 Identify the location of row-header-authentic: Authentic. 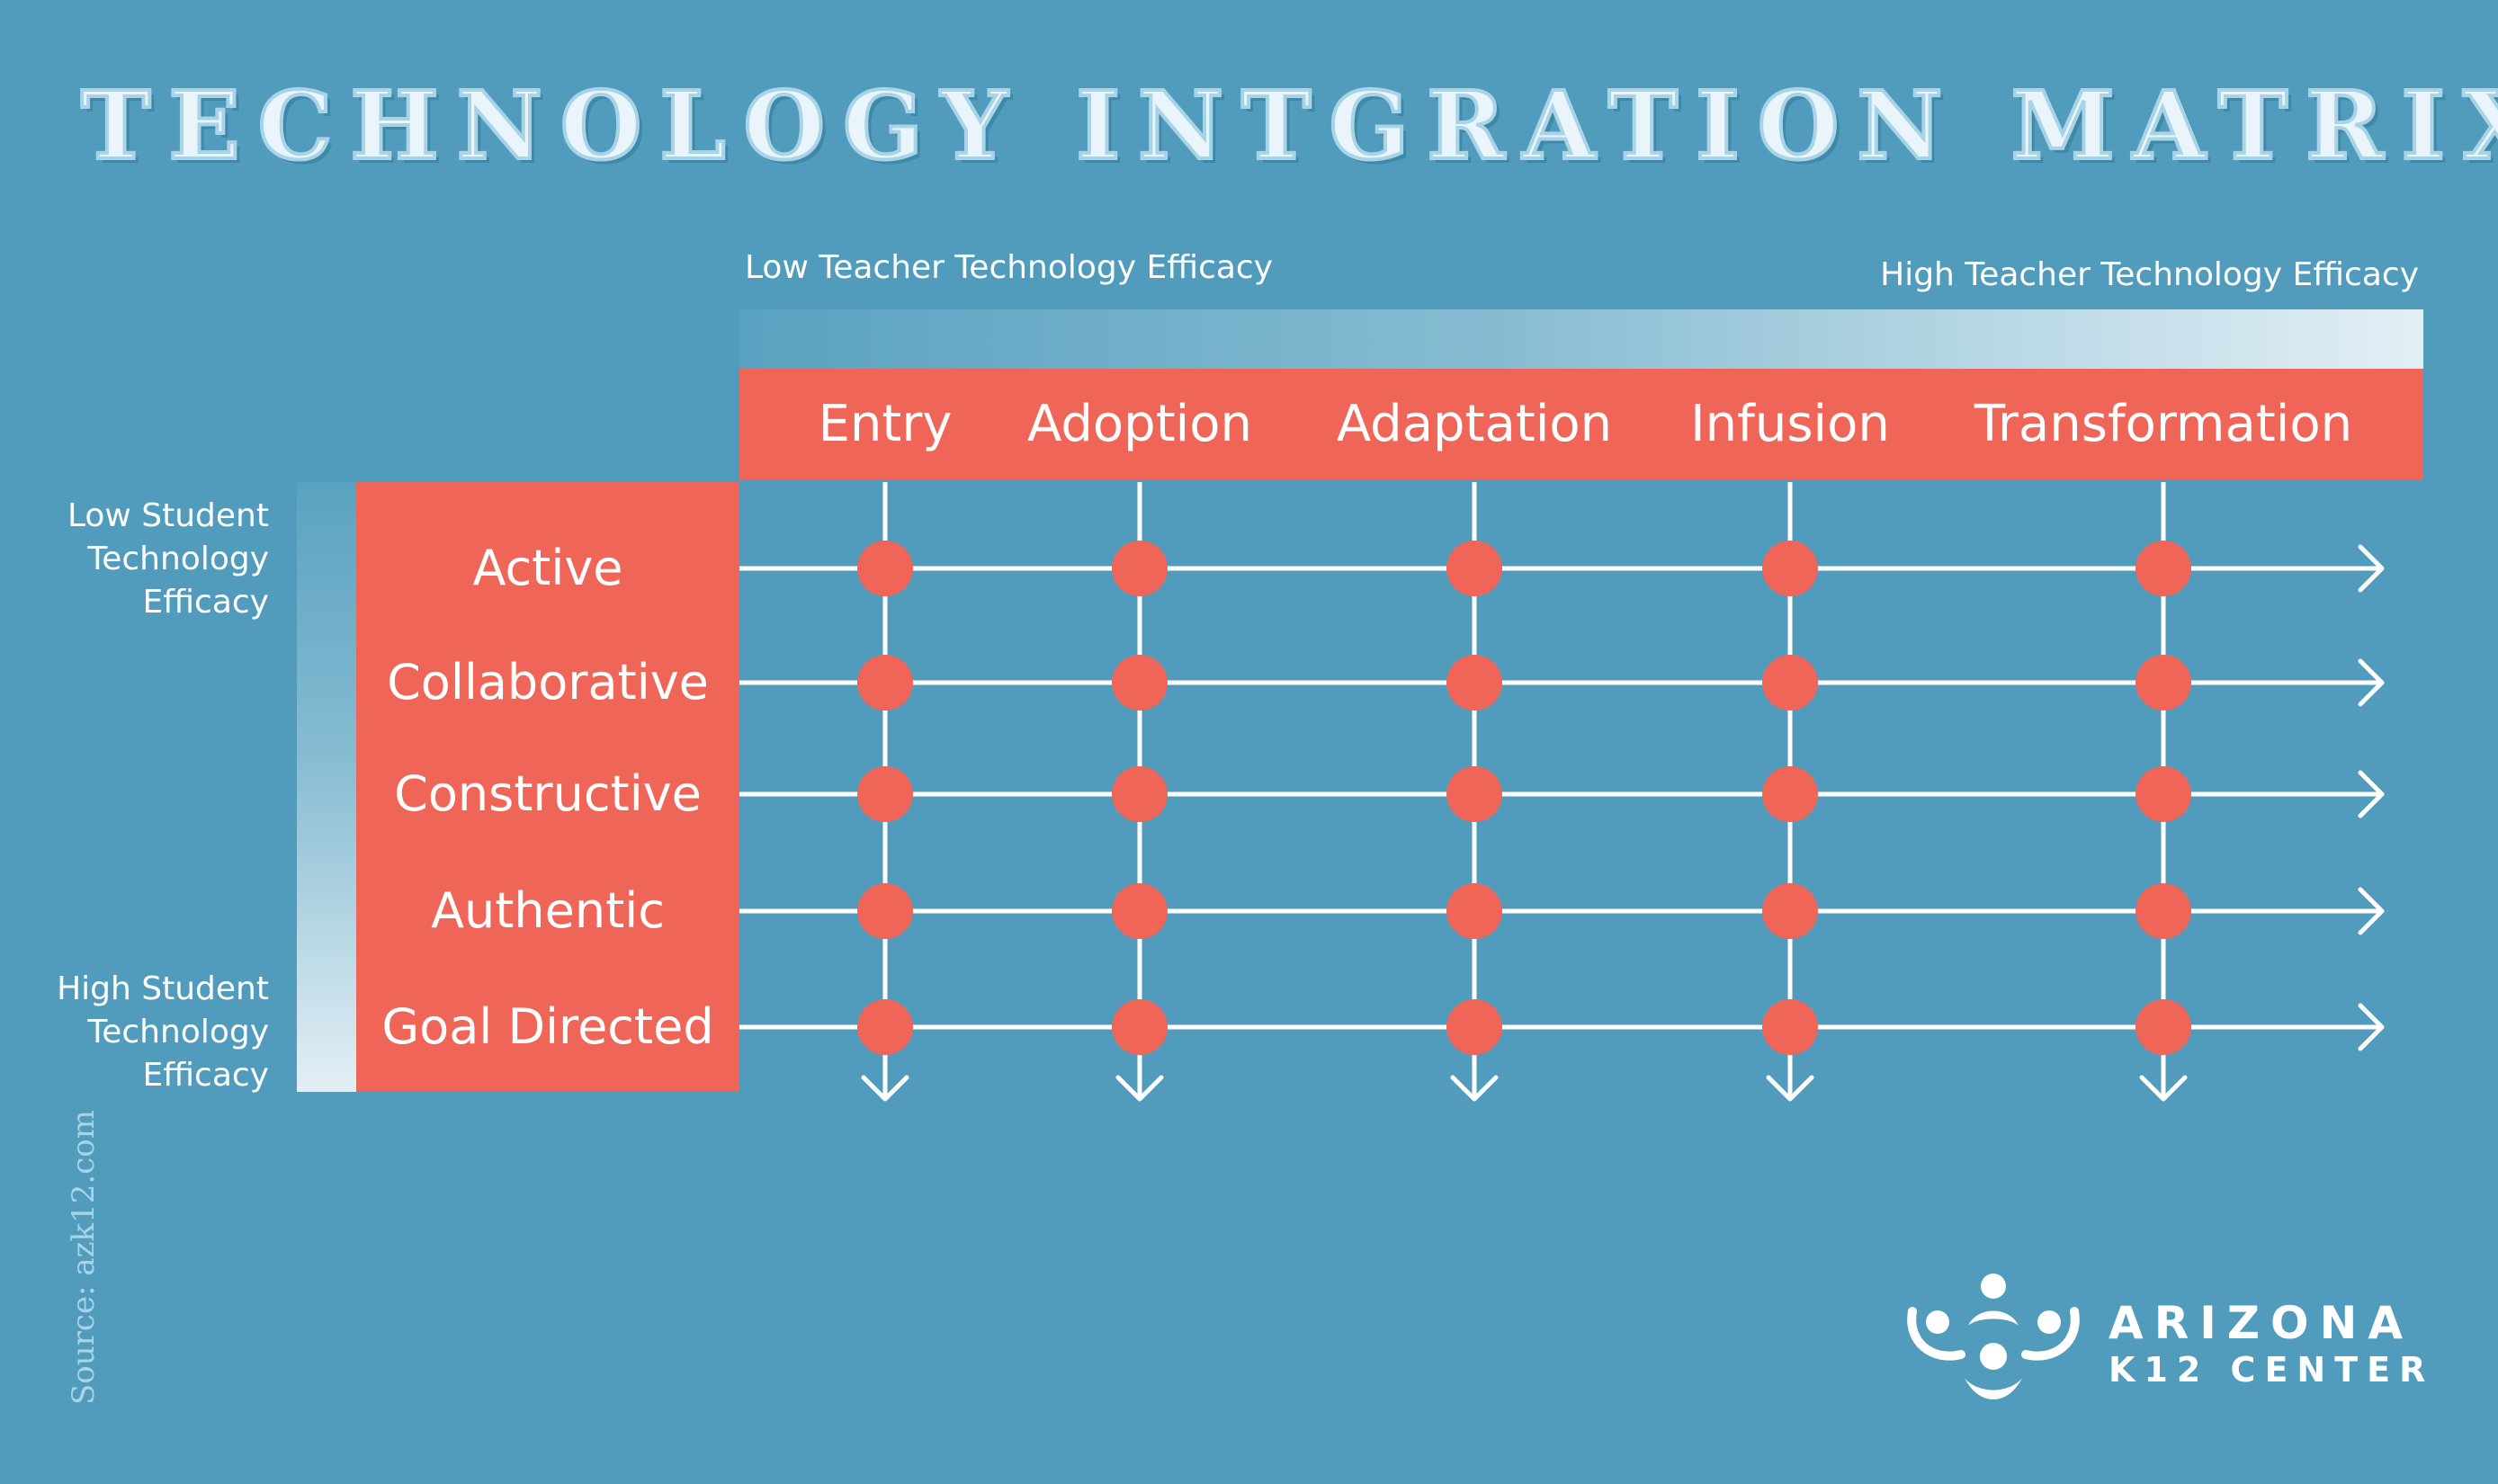
(548, 910).